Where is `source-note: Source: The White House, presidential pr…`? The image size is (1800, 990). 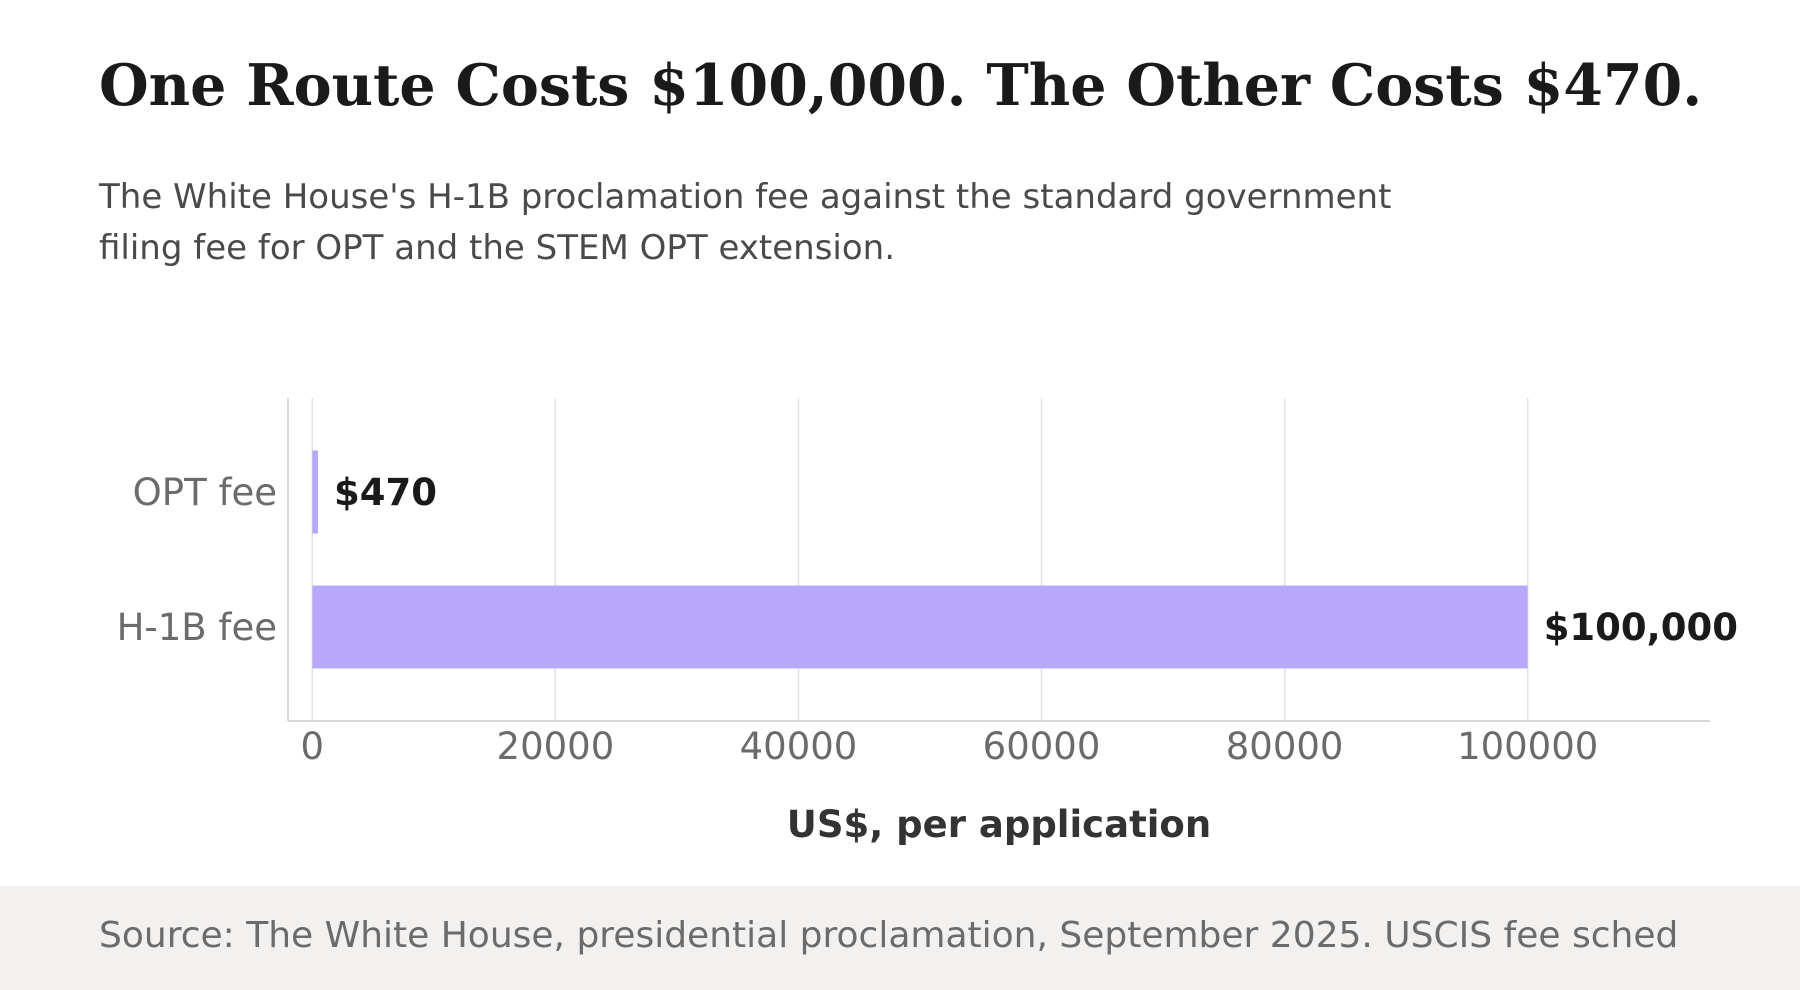
source-note: Source: The White House, presidential pr… is located at coordinates (889, 935).